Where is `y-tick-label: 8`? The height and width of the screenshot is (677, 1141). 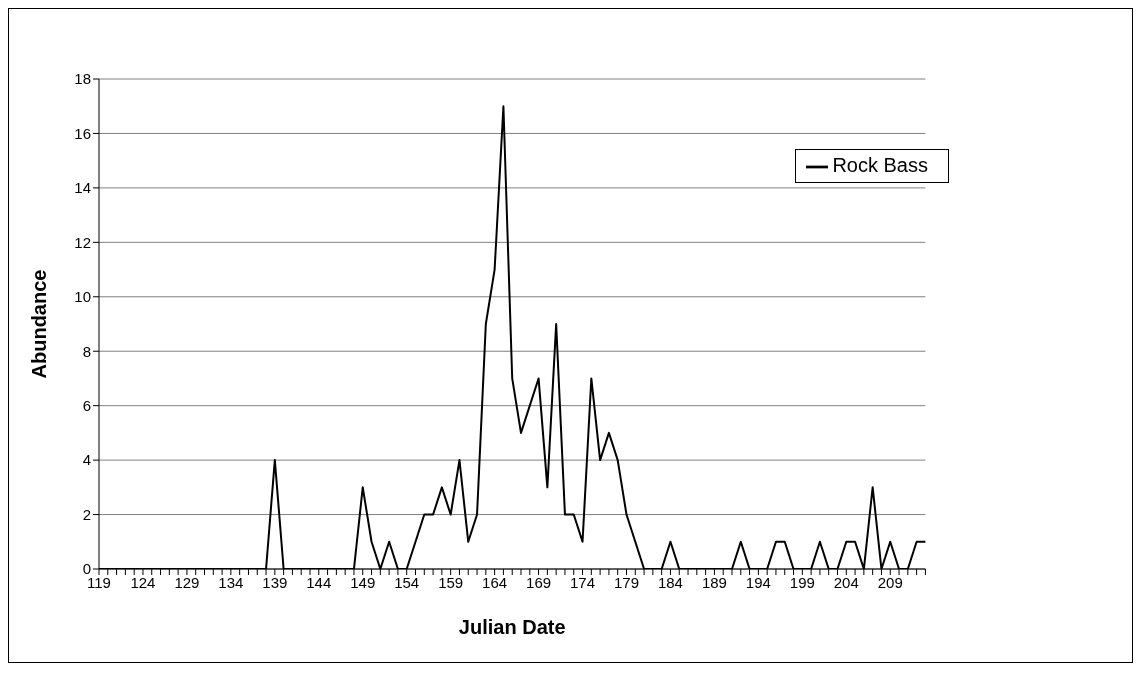 y-tick-label: 8 is located at coordinates (86, 351).